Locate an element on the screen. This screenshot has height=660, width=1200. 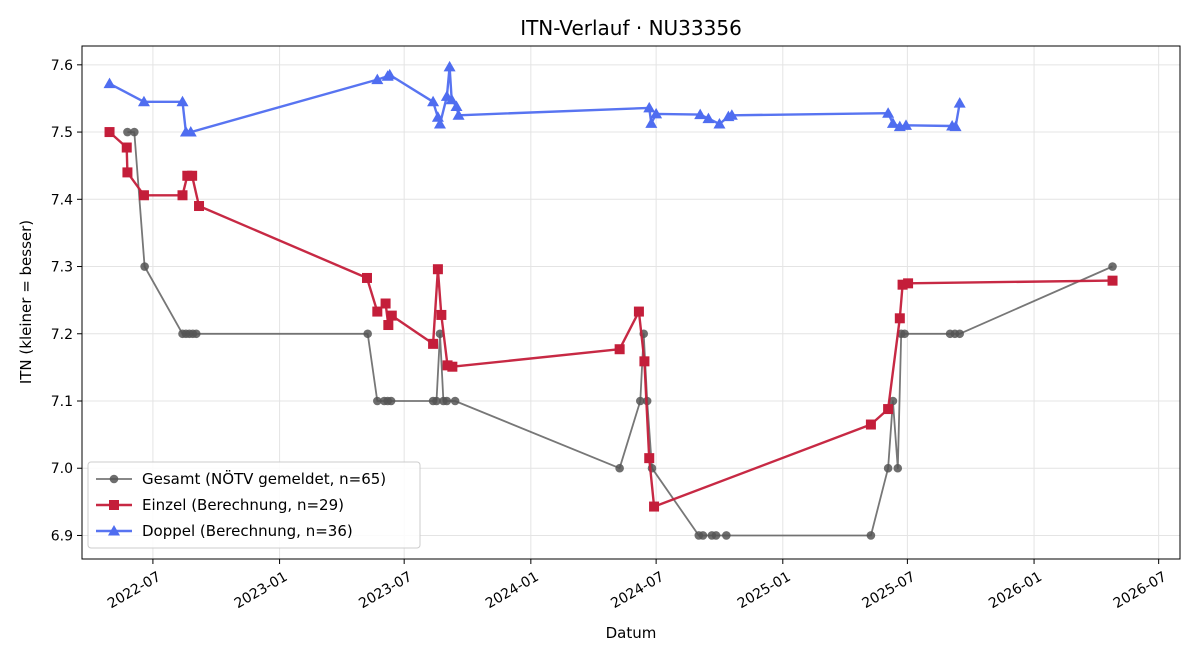
legend-label: Einzel (Berechnung, n=29) is located at coordinates (243, 505).